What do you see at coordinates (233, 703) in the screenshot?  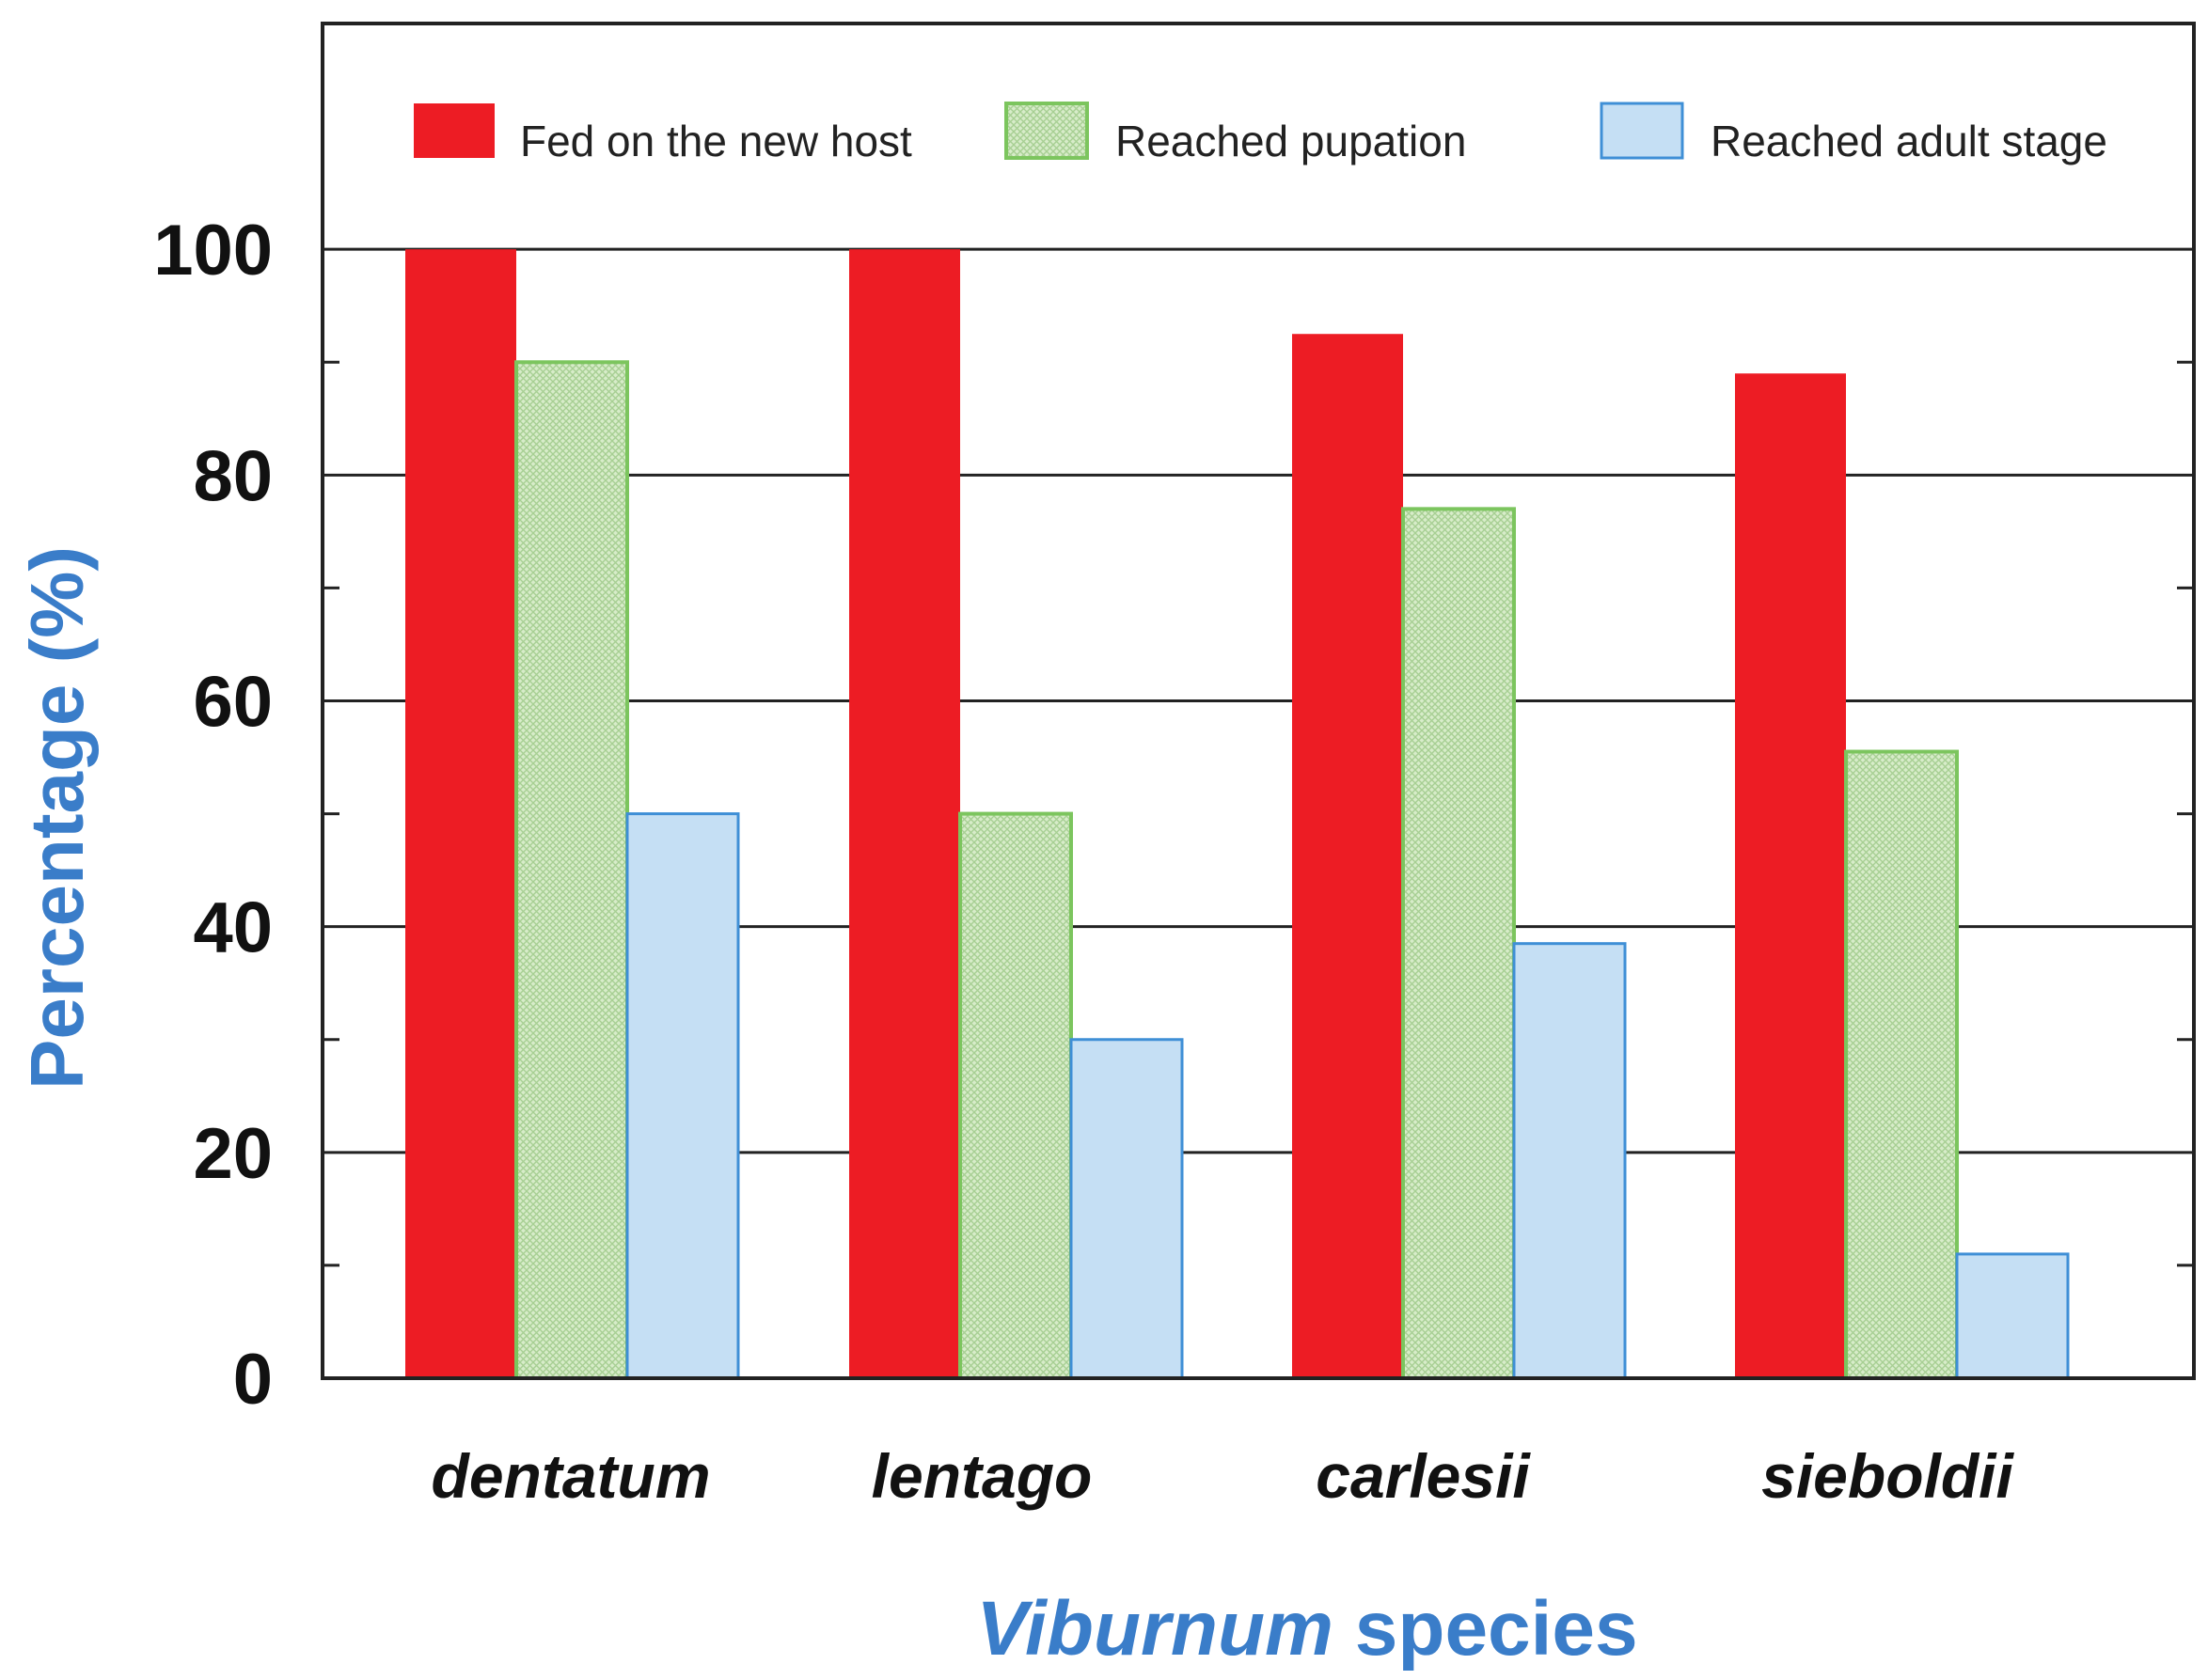 I see `y-tick-label: 60` at bounding box center [233, 703].